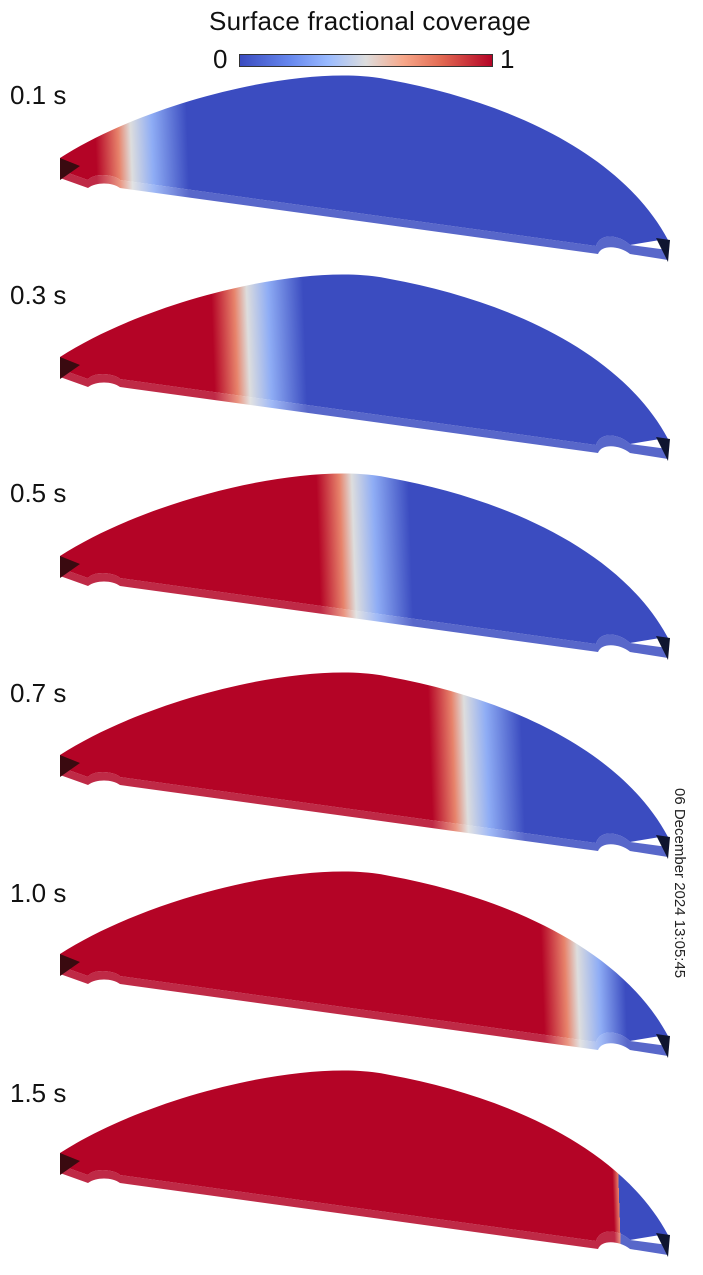 The image size is (703, 1275). What do you see at coordinates (38, 493) in the screenshot?
I see `frame-label-2: 0.5 s` at bounding box center [38, 493].